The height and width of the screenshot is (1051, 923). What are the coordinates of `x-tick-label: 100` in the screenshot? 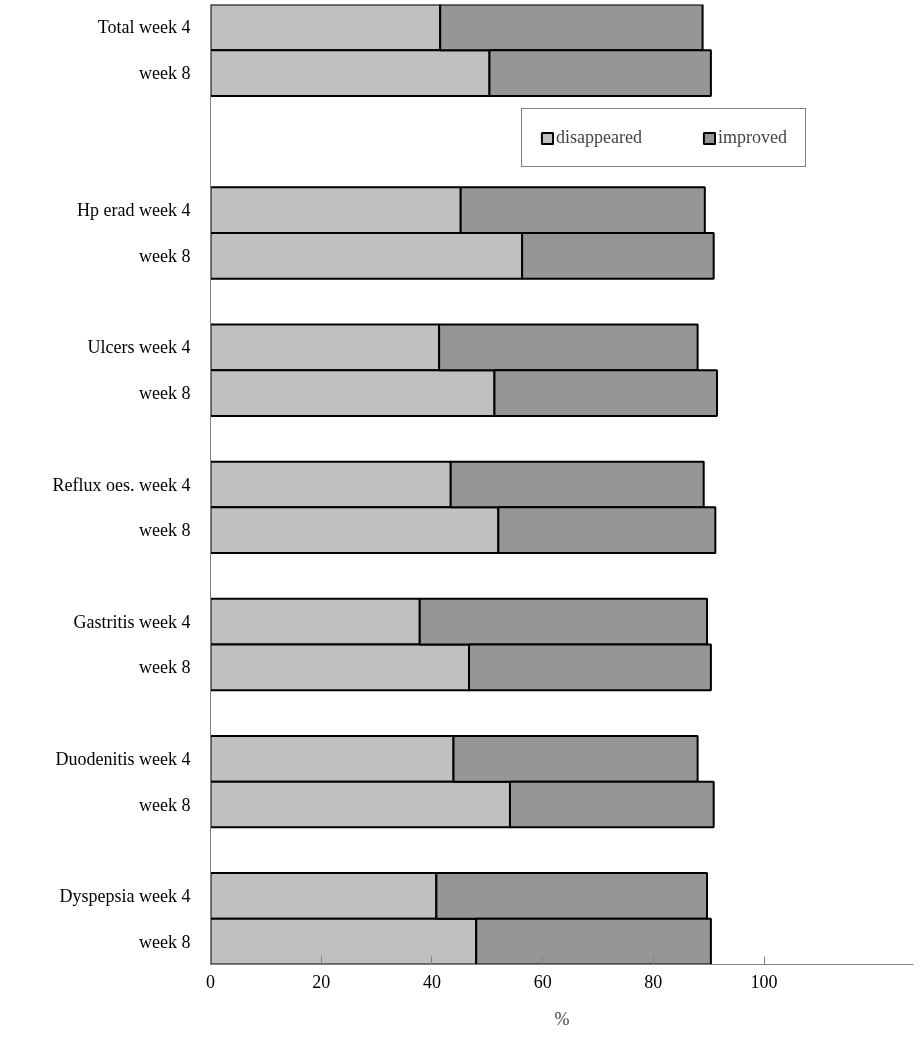 It's located at (764, 981).